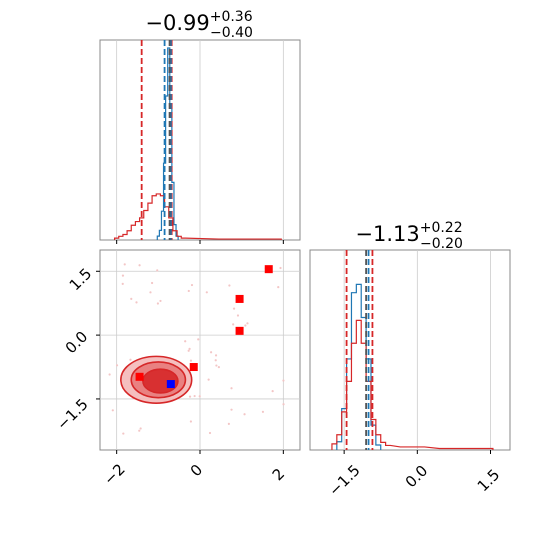 The image size is (550, 550). I want to click on panel3-title: −1.13+0.22, so click(408, 233).